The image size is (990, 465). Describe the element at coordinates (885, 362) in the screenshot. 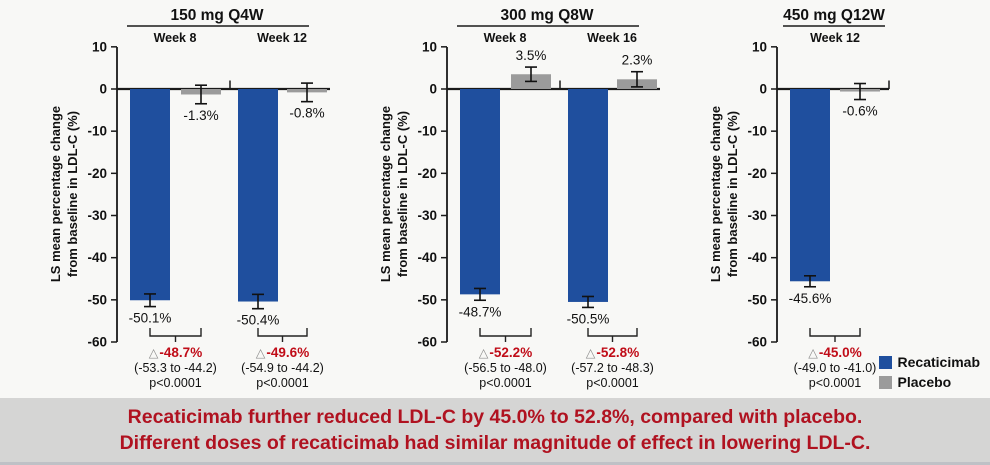

I see `recaticimab-swatch-icon` at that location.